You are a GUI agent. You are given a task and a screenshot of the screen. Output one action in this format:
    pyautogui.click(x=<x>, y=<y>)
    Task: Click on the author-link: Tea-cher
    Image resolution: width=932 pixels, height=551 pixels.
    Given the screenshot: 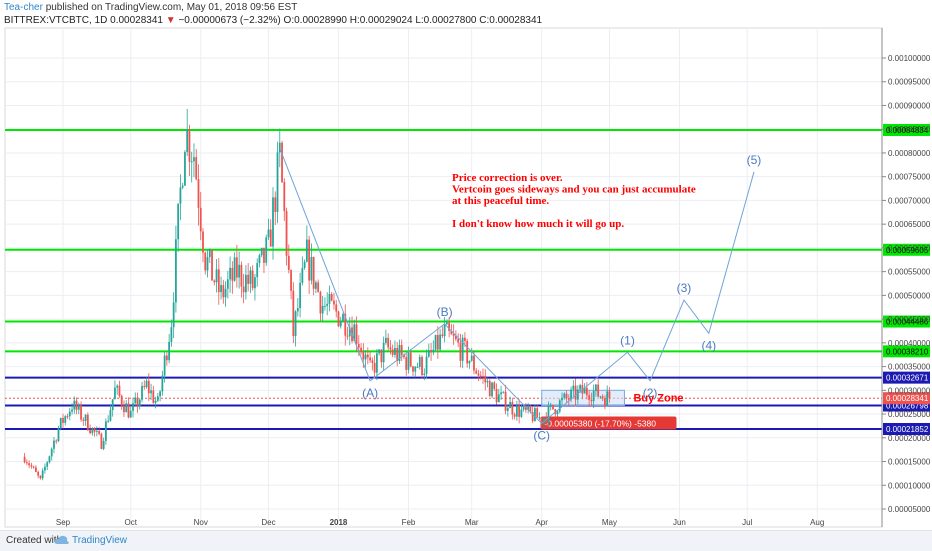 What is the action you would take?
    pyautogui.click(x=23, y=7)
    